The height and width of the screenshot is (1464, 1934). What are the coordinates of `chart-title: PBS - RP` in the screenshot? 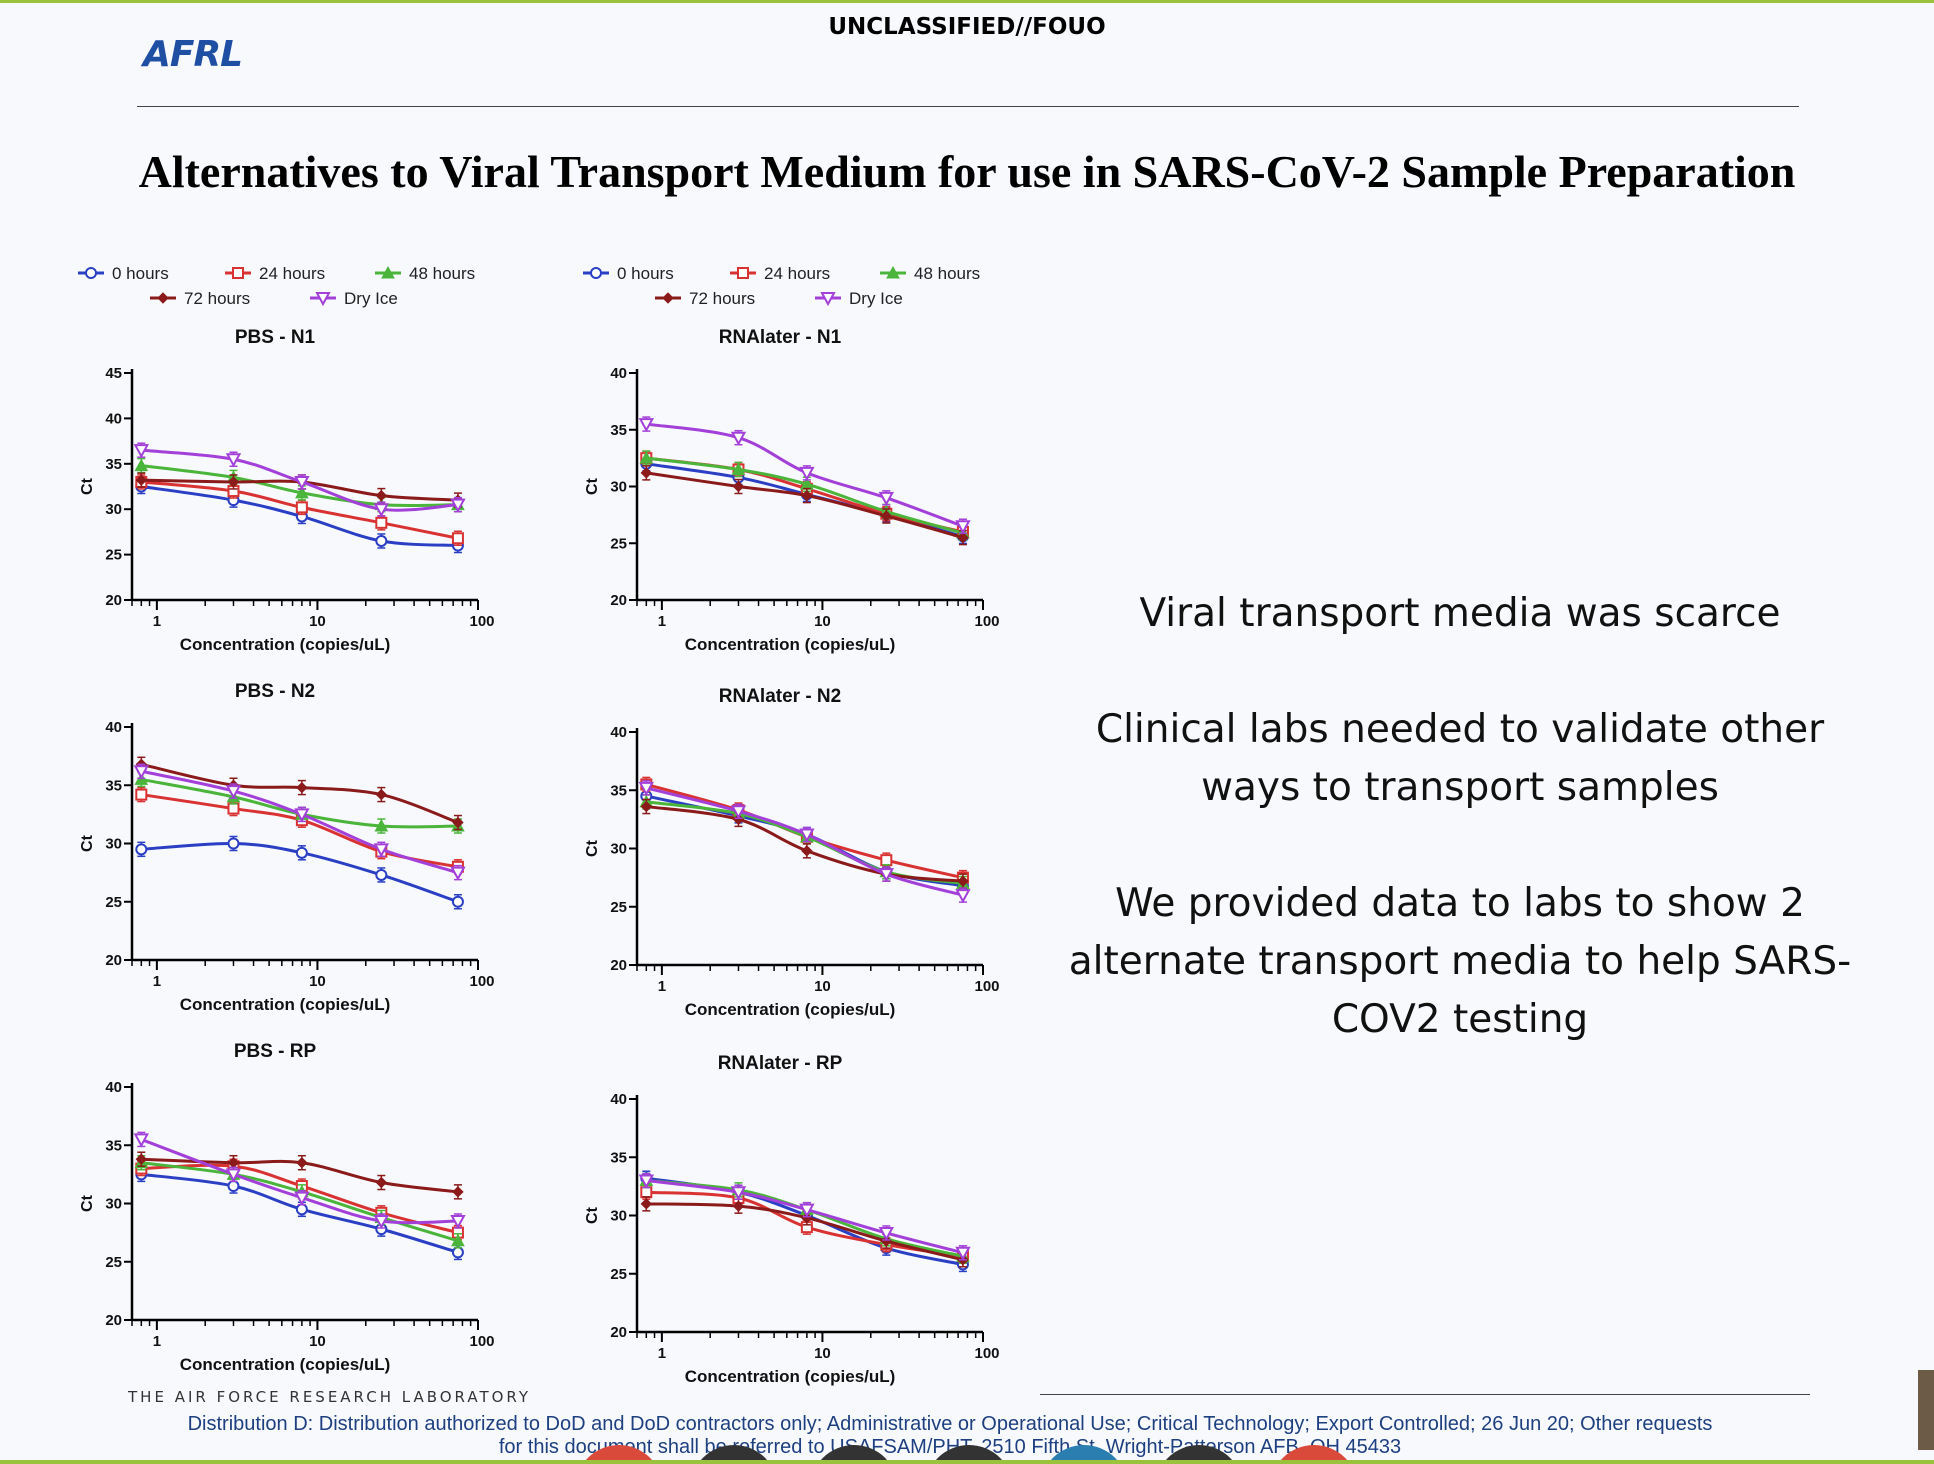 It's located at (275, 1051).